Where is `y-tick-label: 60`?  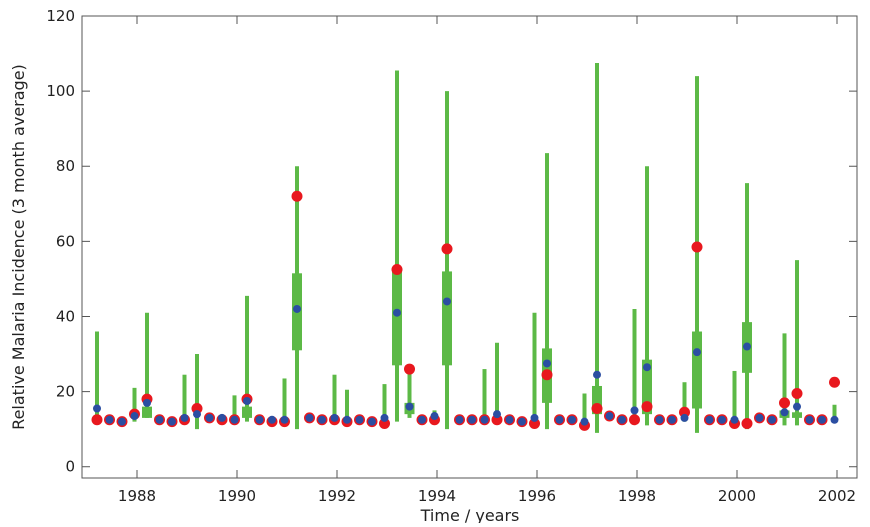
y-tick-label: 60 is located at coordinates (65, 241).